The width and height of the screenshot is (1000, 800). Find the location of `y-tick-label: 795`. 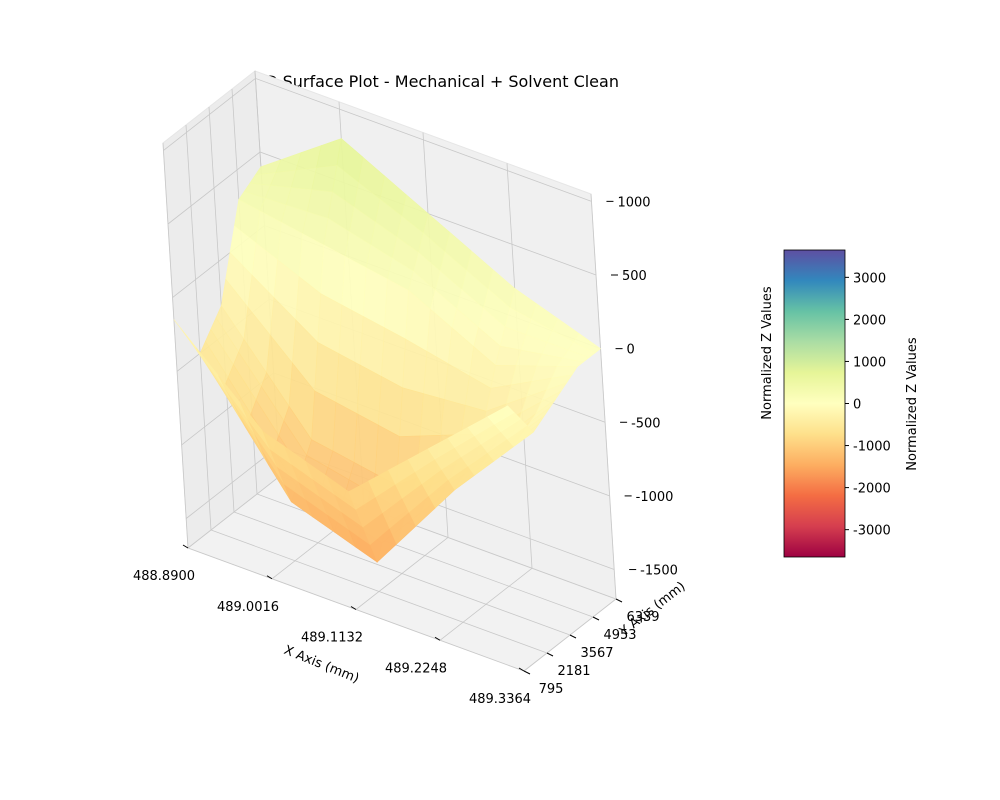

y-tick-label: 795 is located at coordinates (551, 689).